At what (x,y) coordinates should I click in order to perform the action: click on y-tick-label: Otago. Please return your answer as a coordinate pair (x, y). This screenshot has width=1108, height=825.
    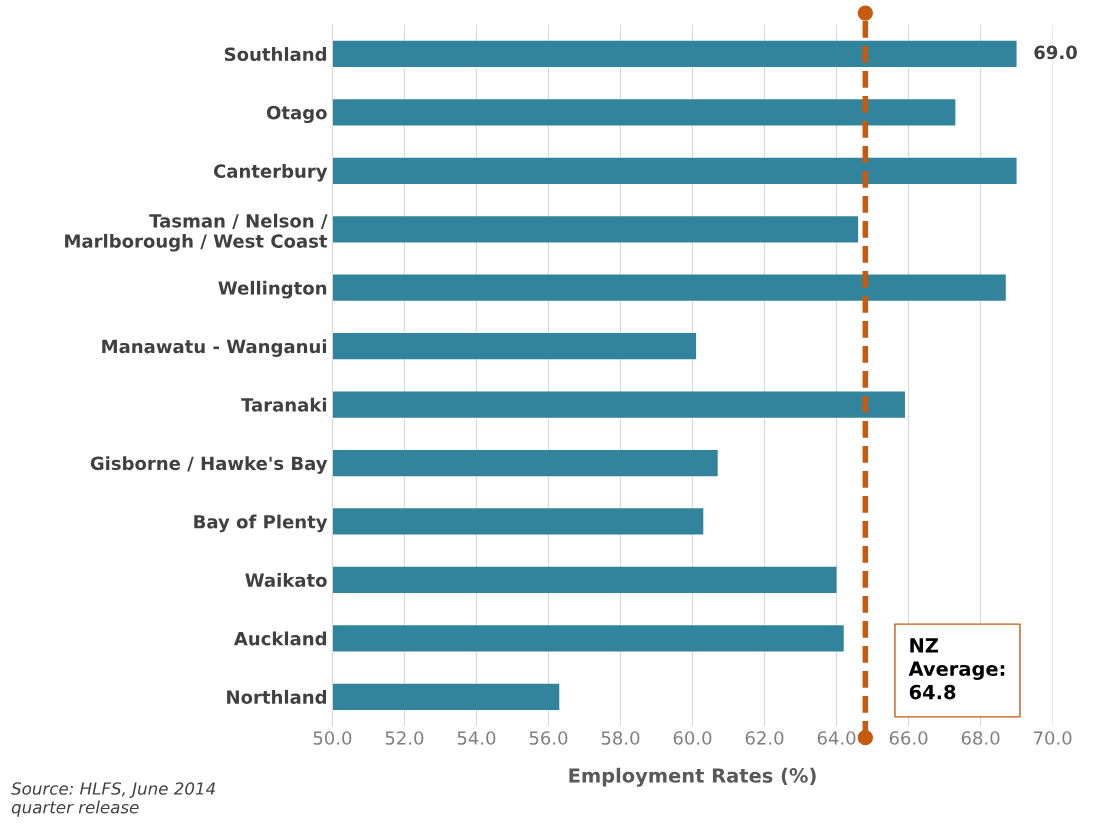
    Looking at the image, I should click on (296, 114).